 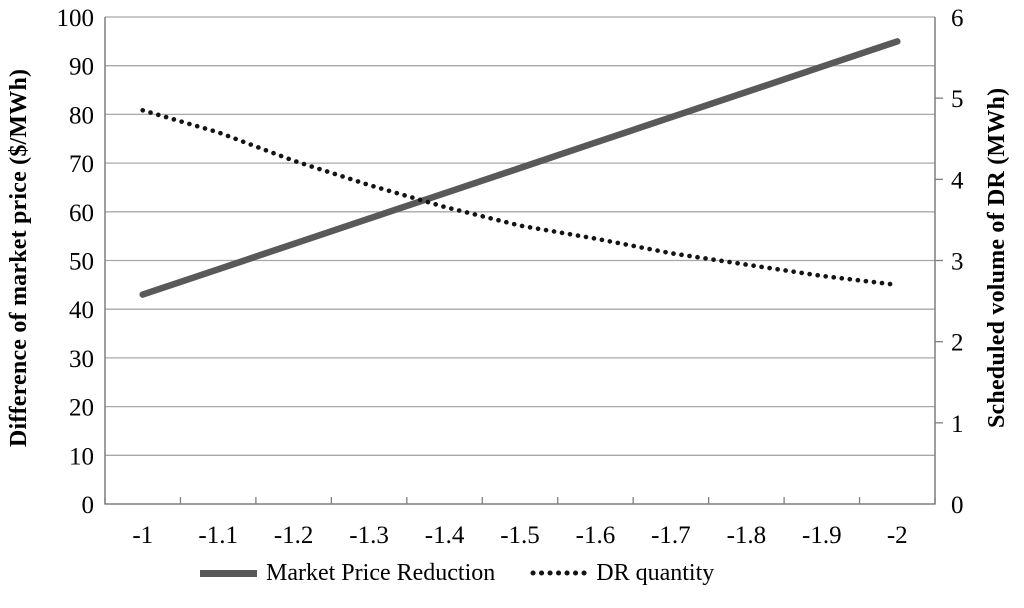 I want to click on left-y-tick-label: 90, so click(x=81, y=67).